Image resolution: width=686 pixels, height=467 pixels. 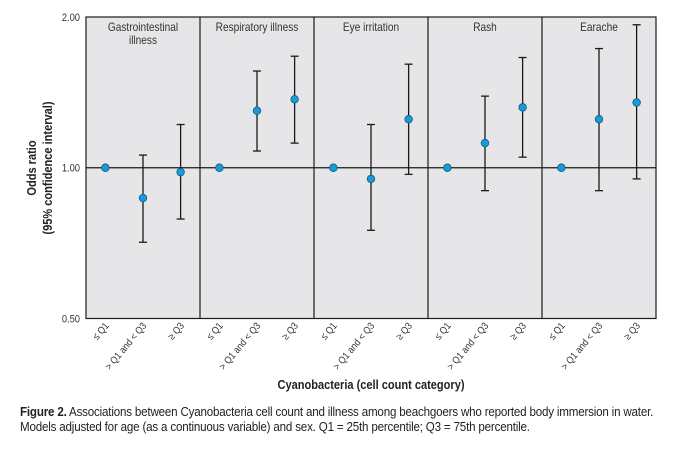 I want to click on panel-title: Rash, so click(x=485, y=27).